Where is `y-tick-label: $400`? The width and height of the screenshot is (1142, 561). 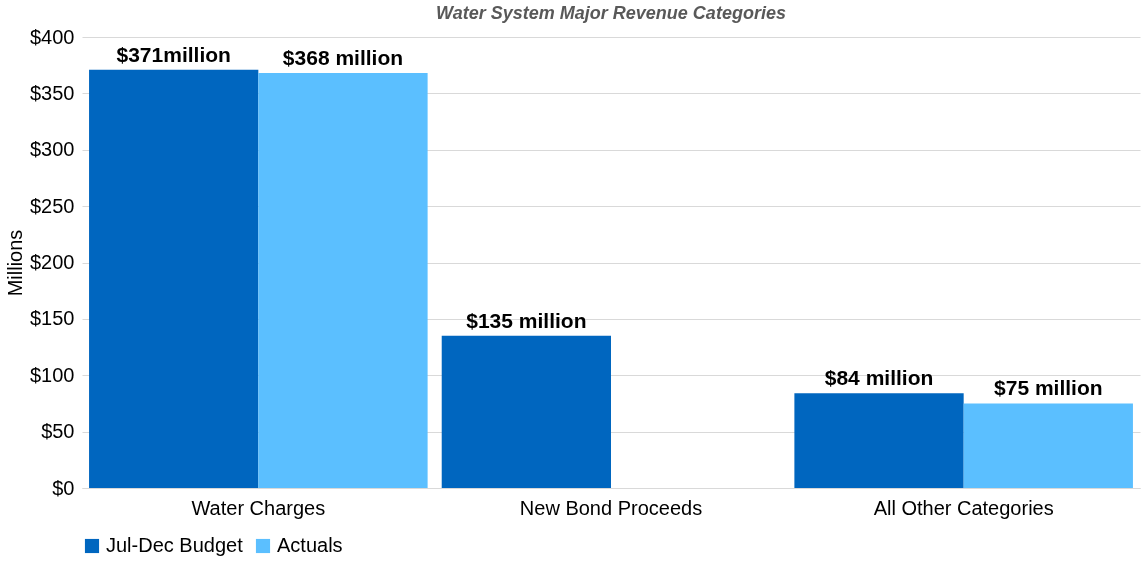 y-tick-label: $400 is located at coordinates (52, 36).